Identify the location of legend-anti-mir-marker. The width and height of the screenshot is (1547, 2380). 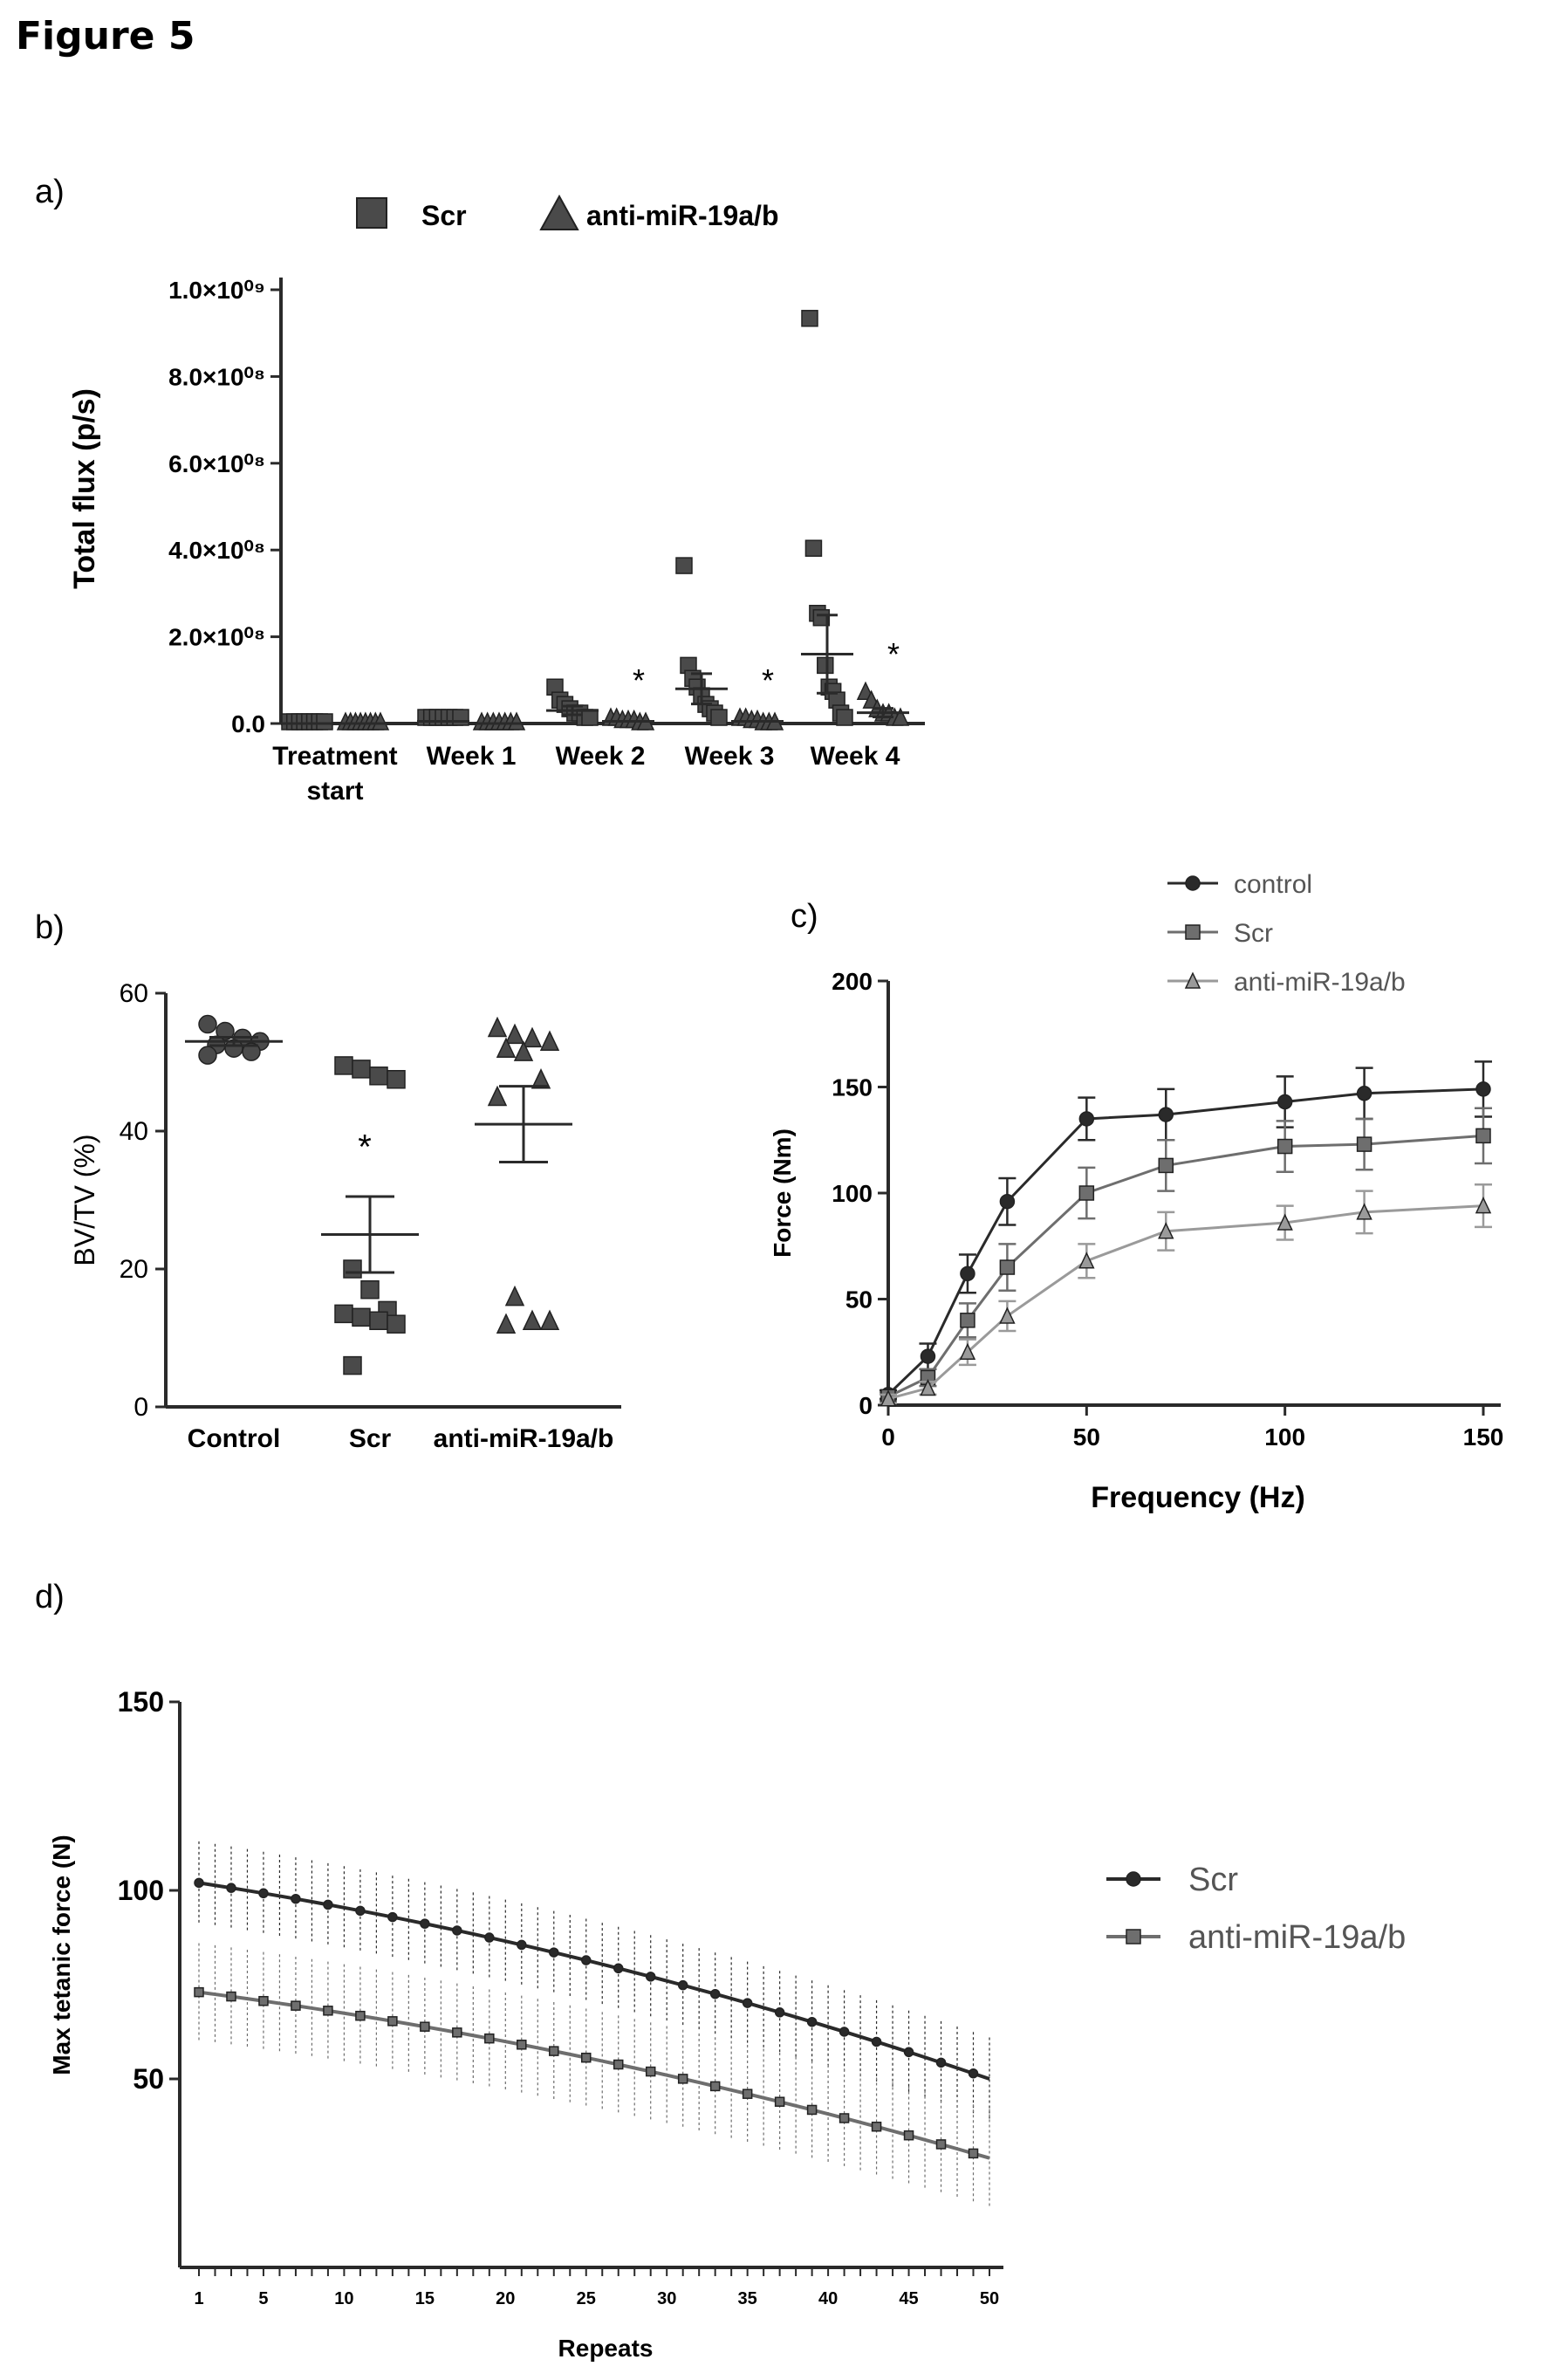
(559, 212).